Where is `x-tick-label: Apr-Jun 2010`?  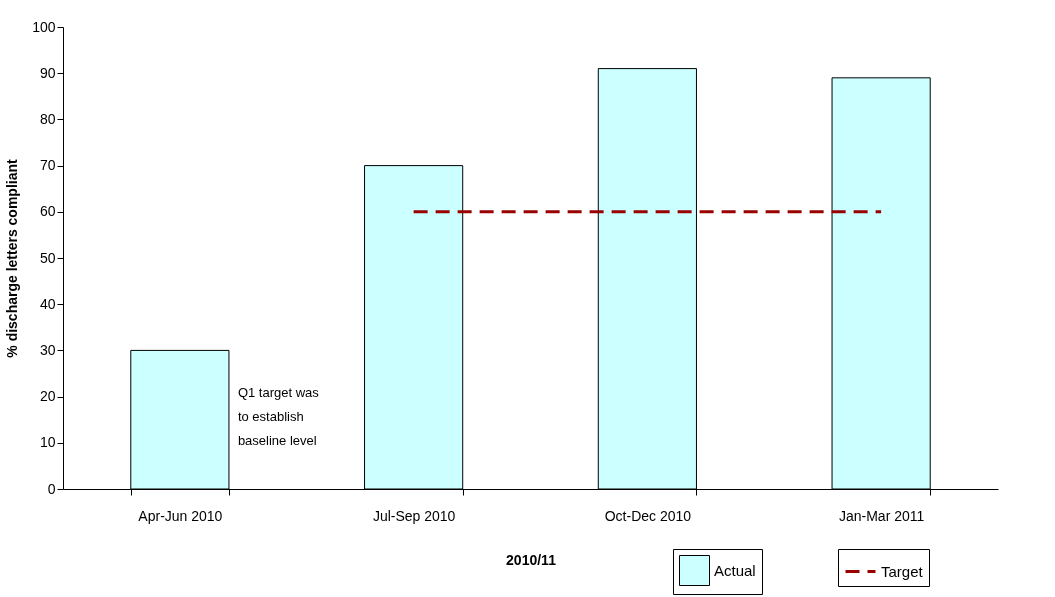
x-tick-label: Apr-Jun 2010 is located at coordinates (180, 515).